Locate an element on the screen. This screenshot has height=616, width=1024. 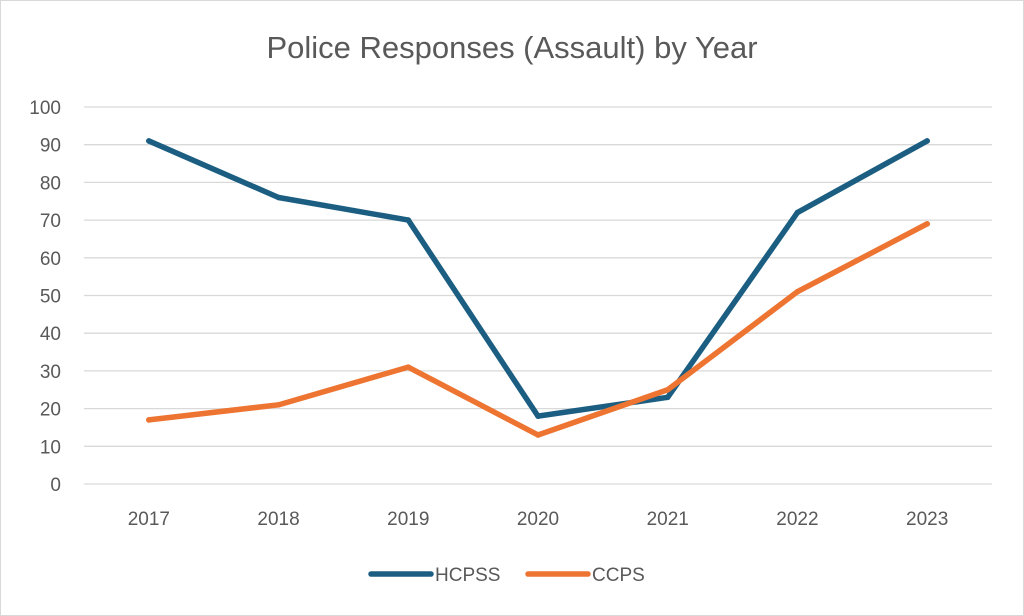
x-tick-label: 2023 is located at coordinates (927, 519).